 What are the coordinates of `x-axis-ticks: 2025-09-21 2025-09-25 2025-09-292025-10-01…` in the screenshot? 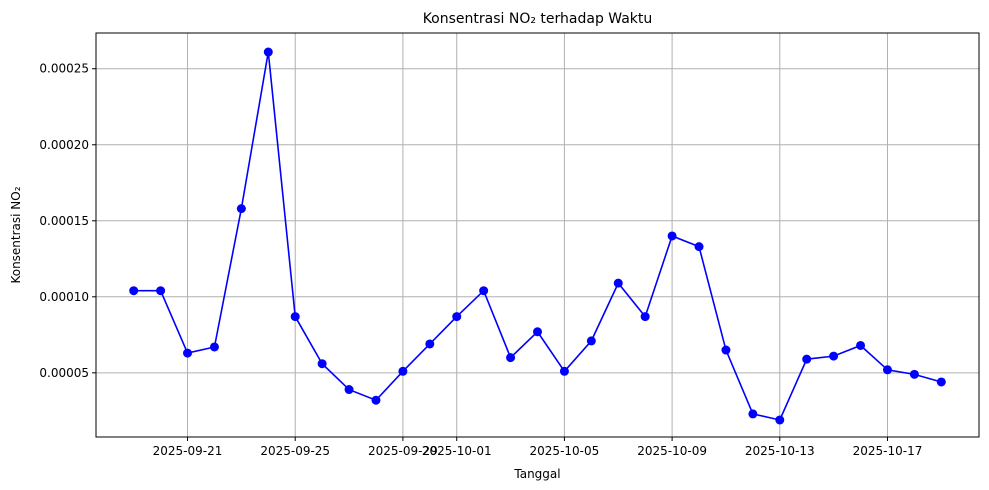 It's located at (538, 447).